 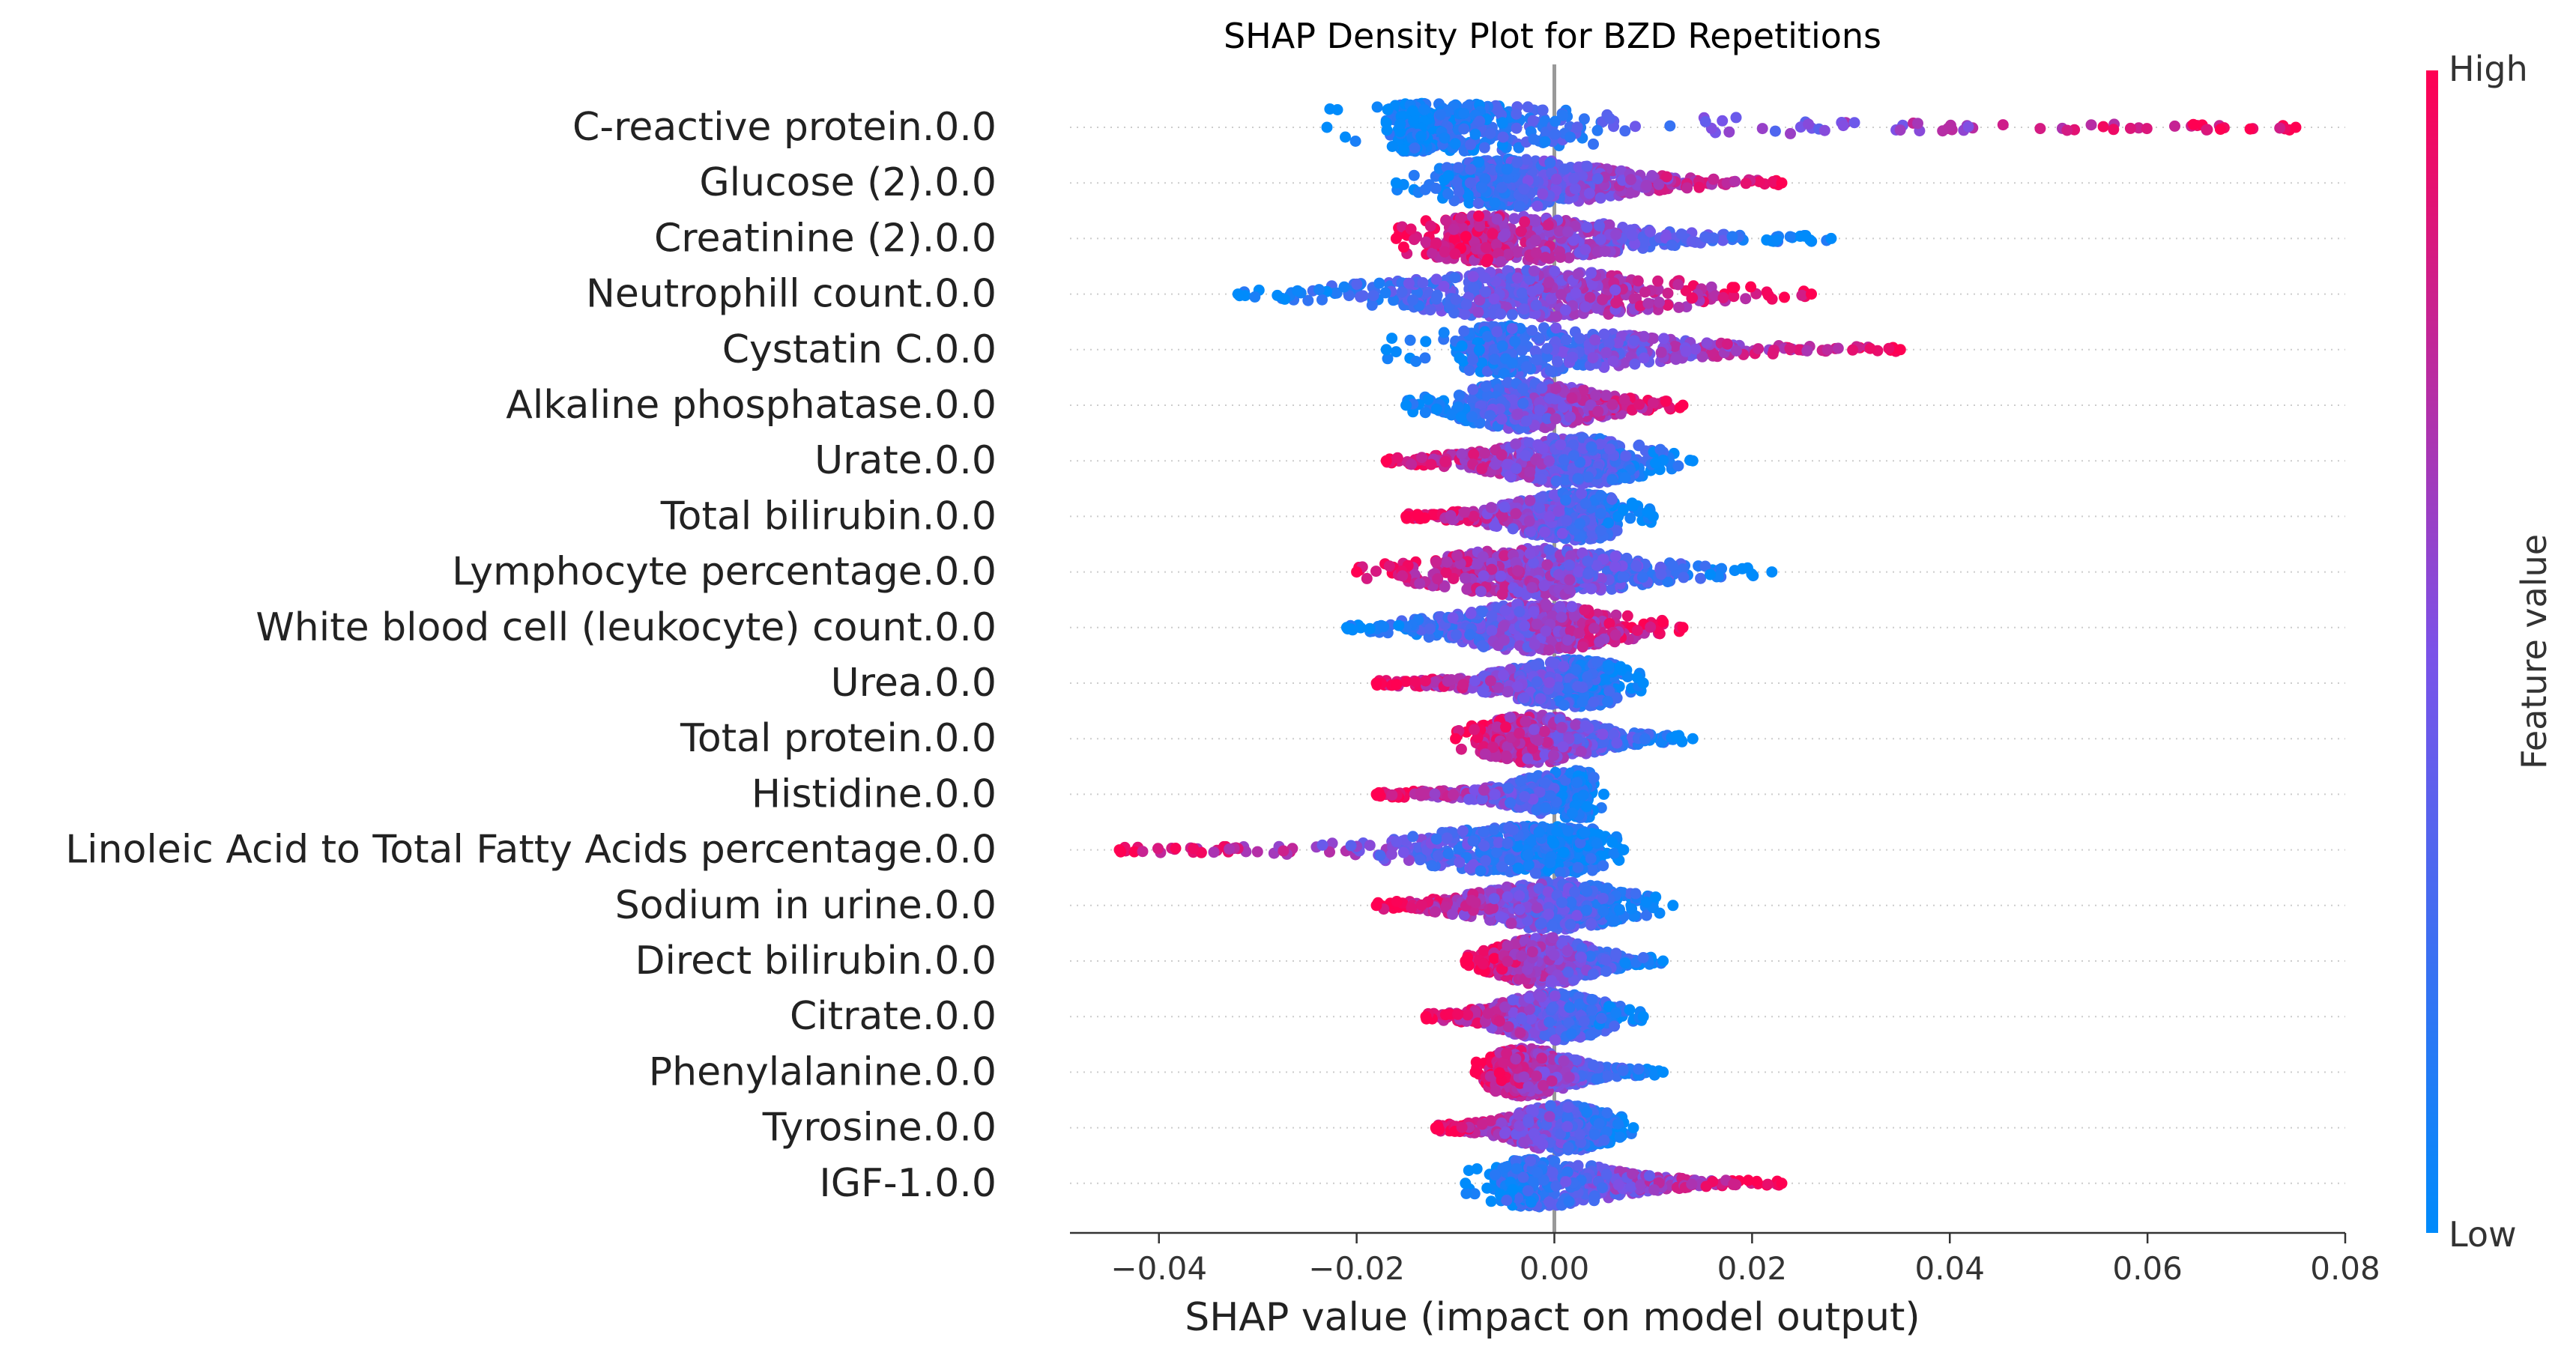 What do you see at coordinates (751, 405) in the screenshot?
I see `feature-label: Alkaline phosphatase.0.0` at bounding box center [751, 405].